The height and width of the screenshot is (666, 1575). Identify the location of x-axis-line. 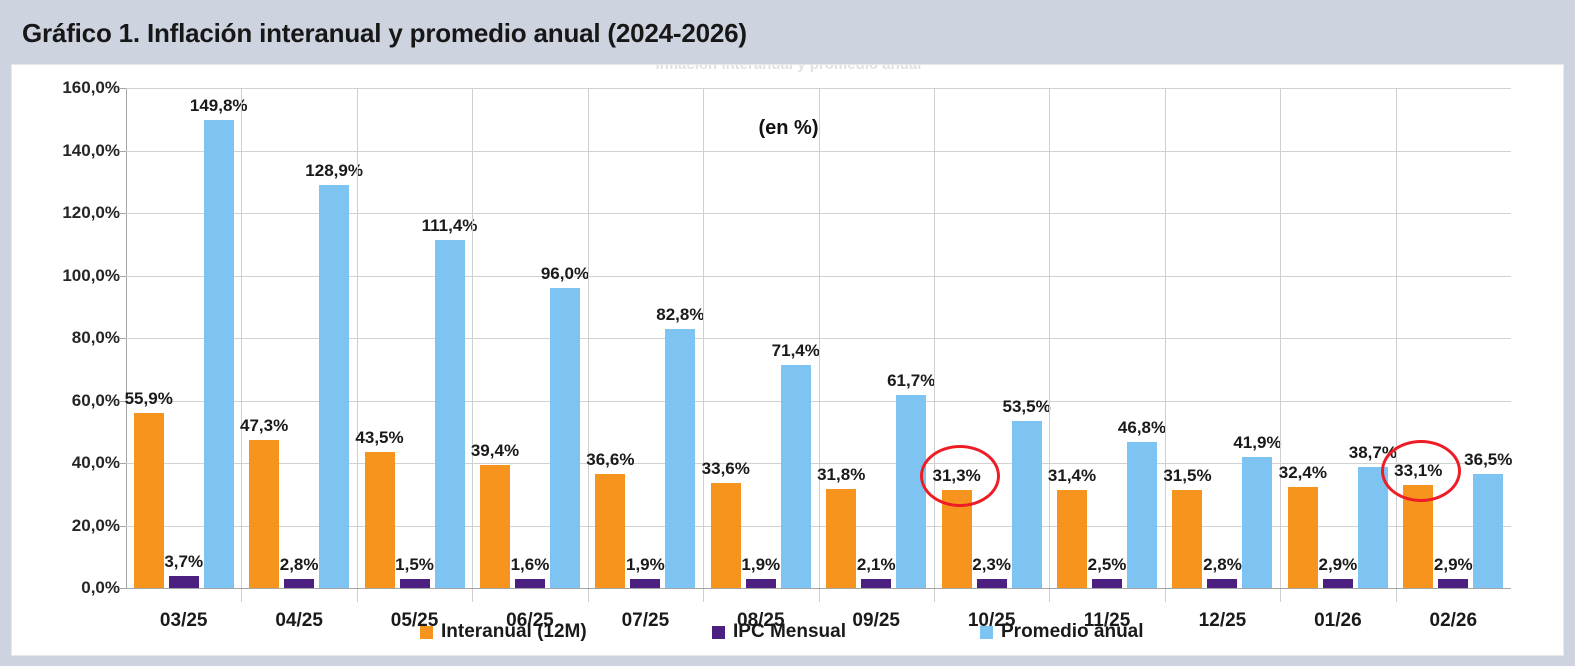
(818, 588).